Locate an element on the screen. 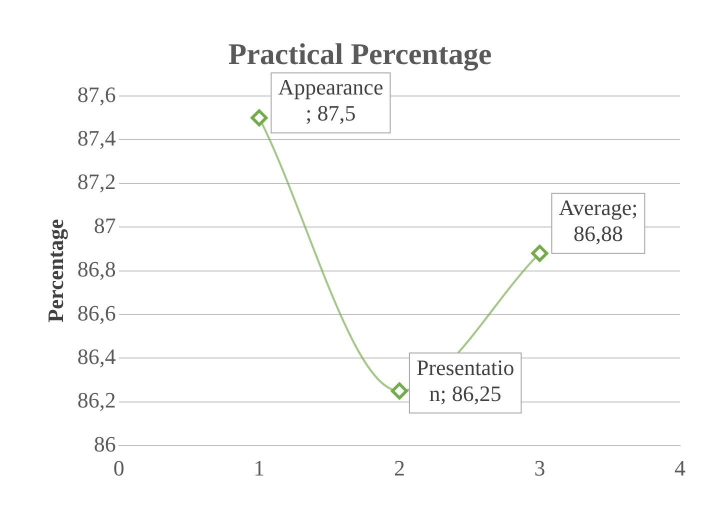 The width and height of the screenshot is (702, 506). x-tick-label: 4 is located at coordinates (680, 468).